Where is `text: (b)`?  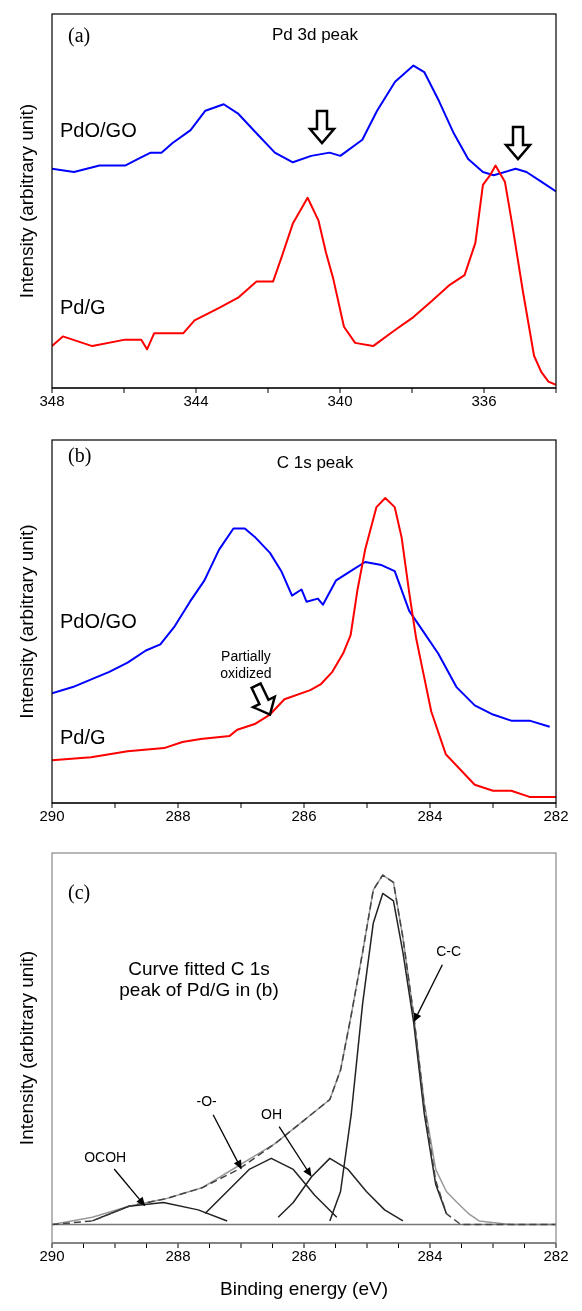
text: (b) is located at coordinates (80, 455).